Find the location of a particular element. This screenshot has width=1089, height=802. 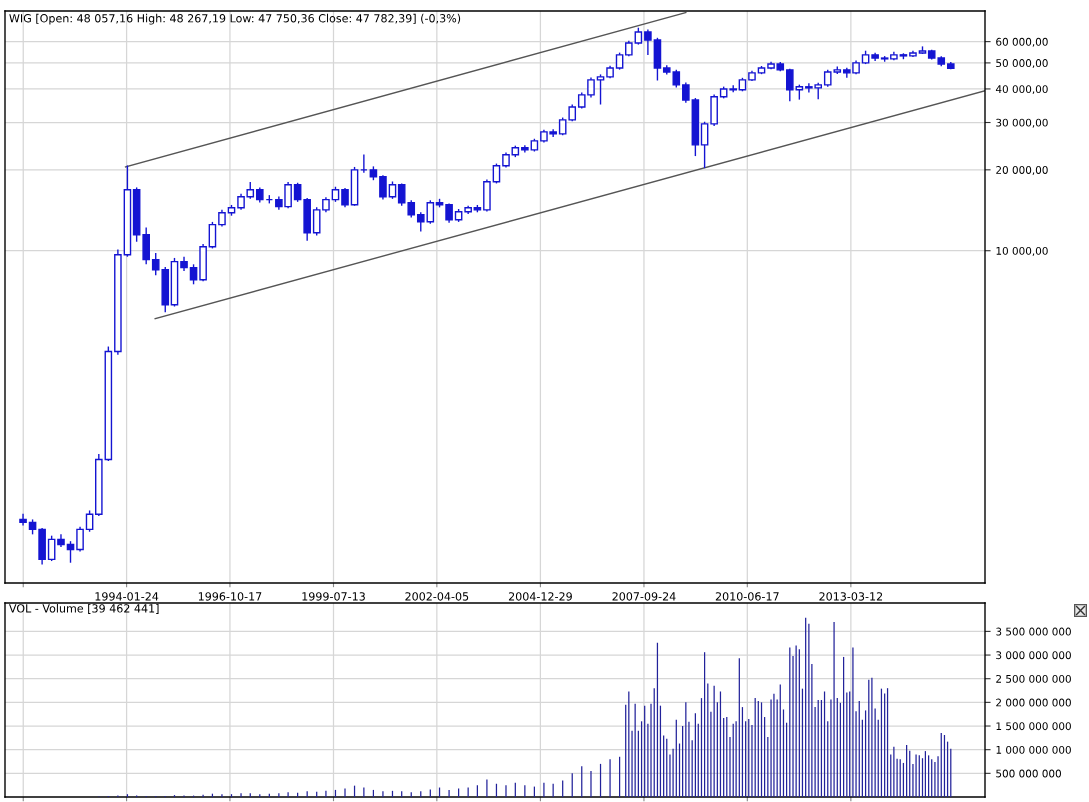

y-tick-label: 2 500 000 000 is located at coordinates (1033, 678).